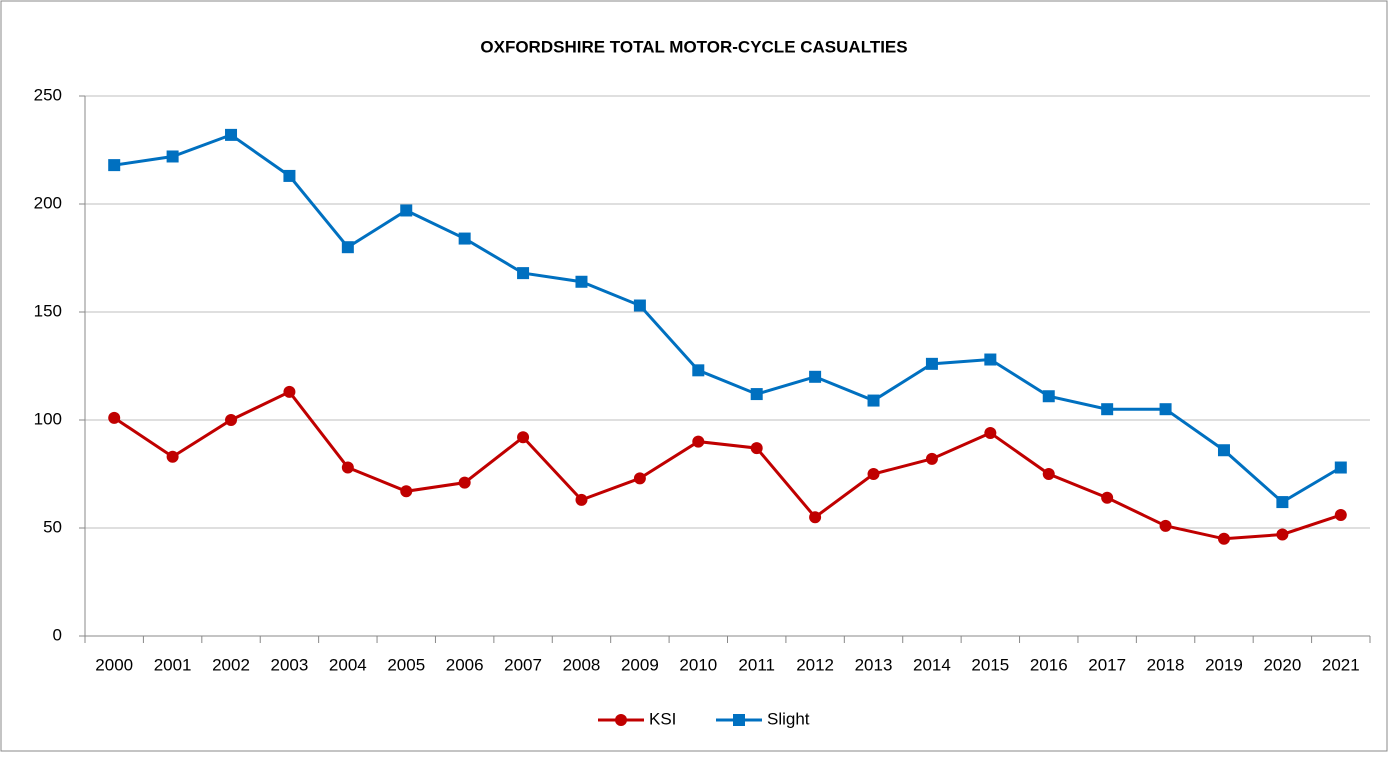 The image size is (1389, 758). I want to click on x-tick-label: 2013, so click(874, 664).